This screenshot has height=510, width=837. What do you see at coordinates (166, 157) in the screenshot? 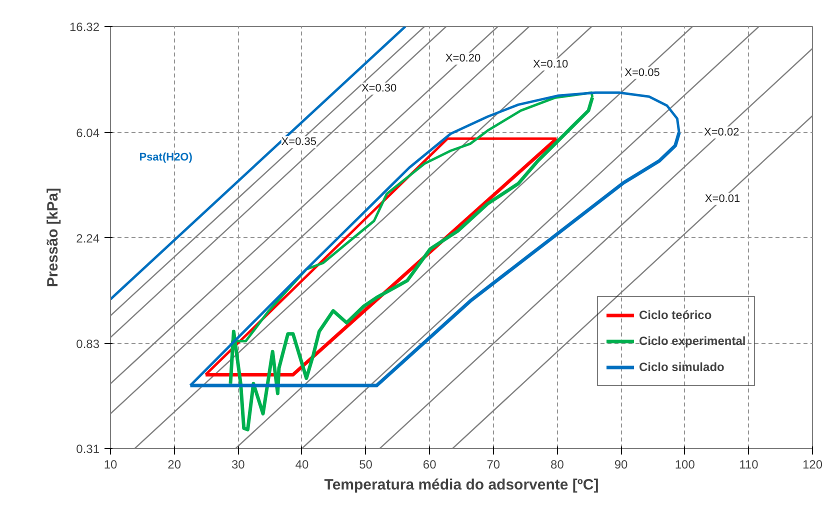
I see `annotation: Psat(H2O)` at bounding box center [166, 157].